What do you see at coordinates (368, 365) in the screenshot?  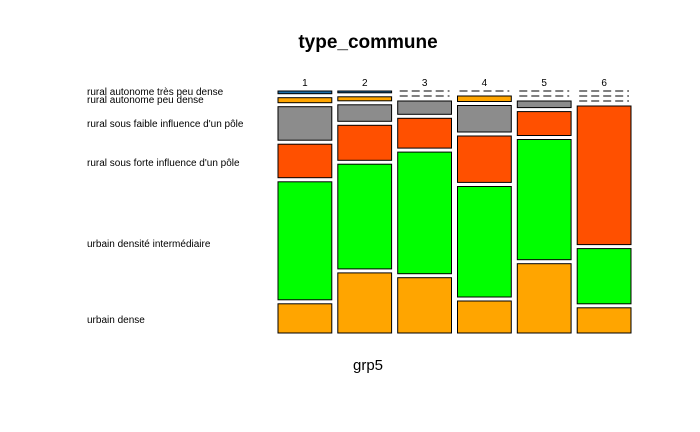 I see `x-axis-label: grp5` at bounding box center [368, 365].